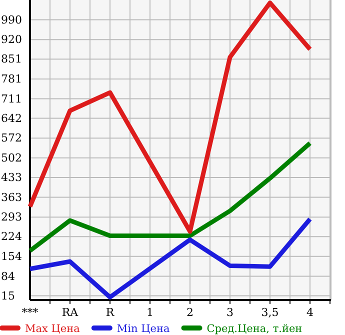 This screenshot has width=345, height=335. What do you see at coordinates (254, 329) in the screenshot?
I see `legend-label: Сред.Цена, т.йен` at bounding box center [254, 329].